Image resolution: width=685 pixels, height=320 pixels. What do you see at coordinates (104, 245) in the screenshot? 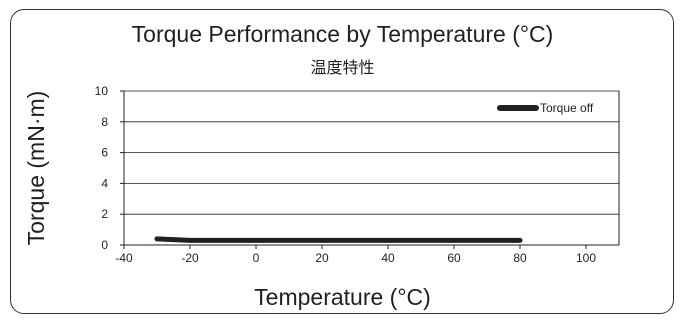
I see `y-tick-label: 0` at bounding box center [104, 245].